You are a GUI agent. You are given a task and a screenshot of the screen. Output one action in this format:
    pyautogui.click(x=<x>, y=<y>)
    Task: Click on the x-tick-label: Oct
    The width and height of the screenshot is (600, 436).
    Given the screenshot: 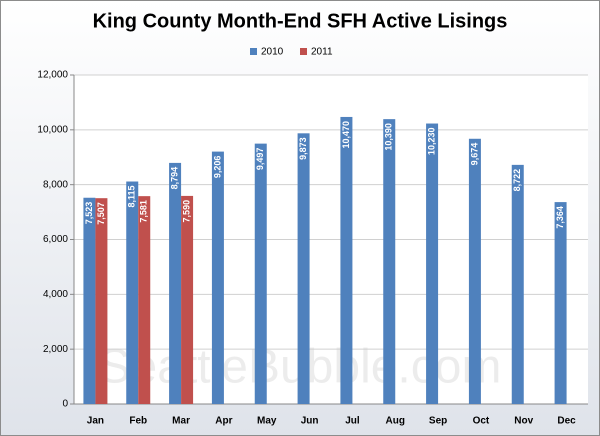 What is the action you would take?
    pyautogui.click(x=481, y=421)
    